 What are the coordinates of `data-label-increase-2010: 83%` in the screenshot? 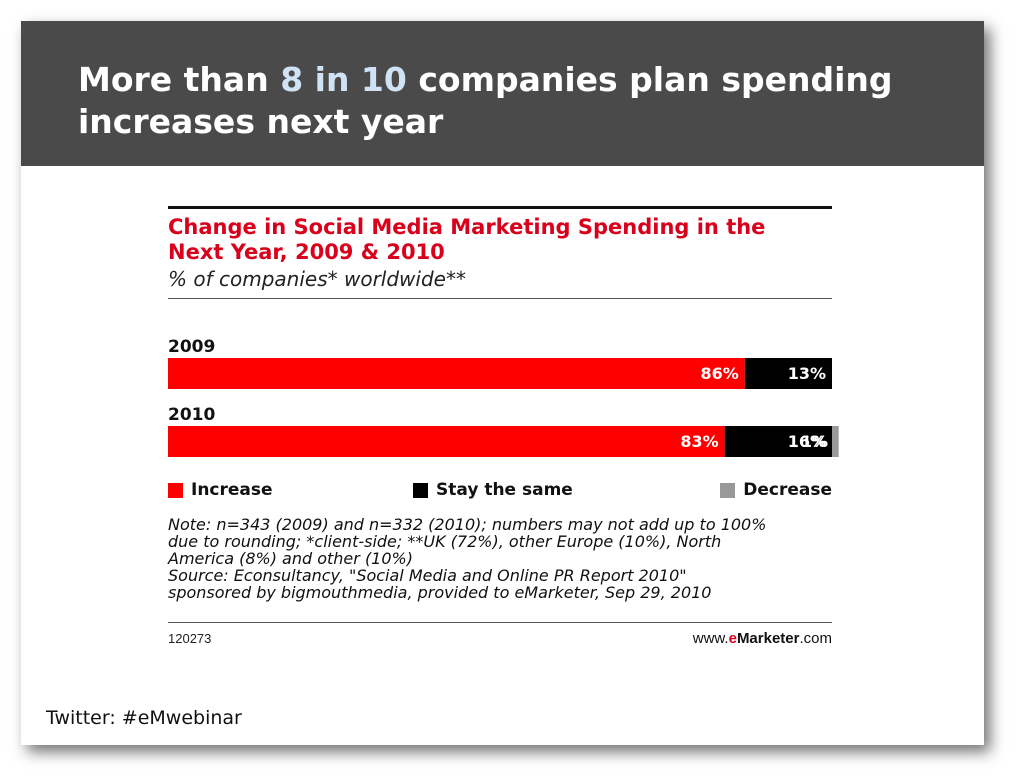 It's located at (699, 441).